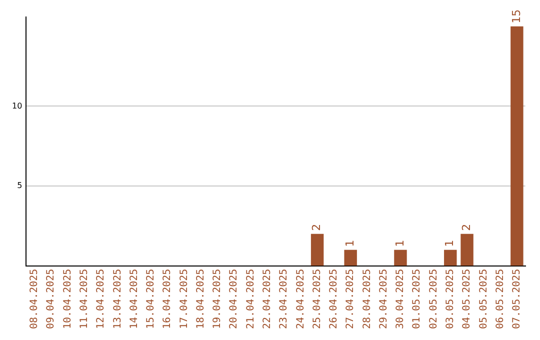 Image resolution: width=540 pixels, height=340 pixels. Describe the element at coordinates (250, 299) in the screenshot. I see `x-tick-label: 21.04.2025` at that location.